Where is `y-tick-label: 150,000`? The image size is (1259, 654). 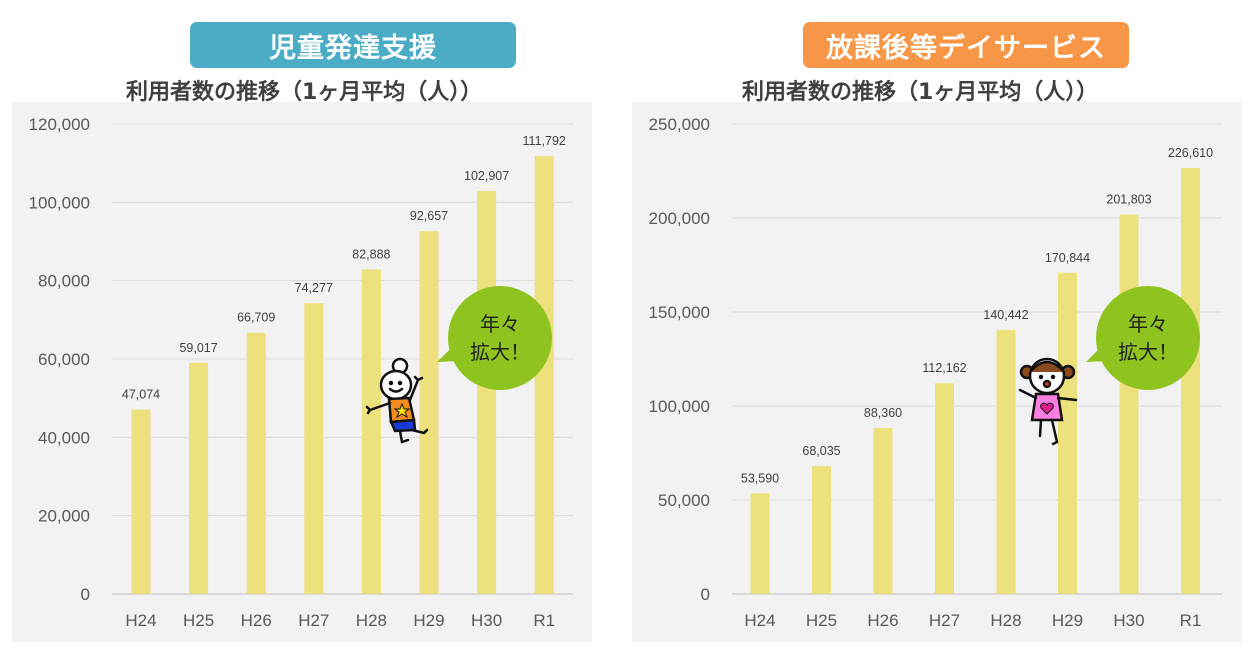
y-tick-label: 150,000 is located at coordinates (679, 312).